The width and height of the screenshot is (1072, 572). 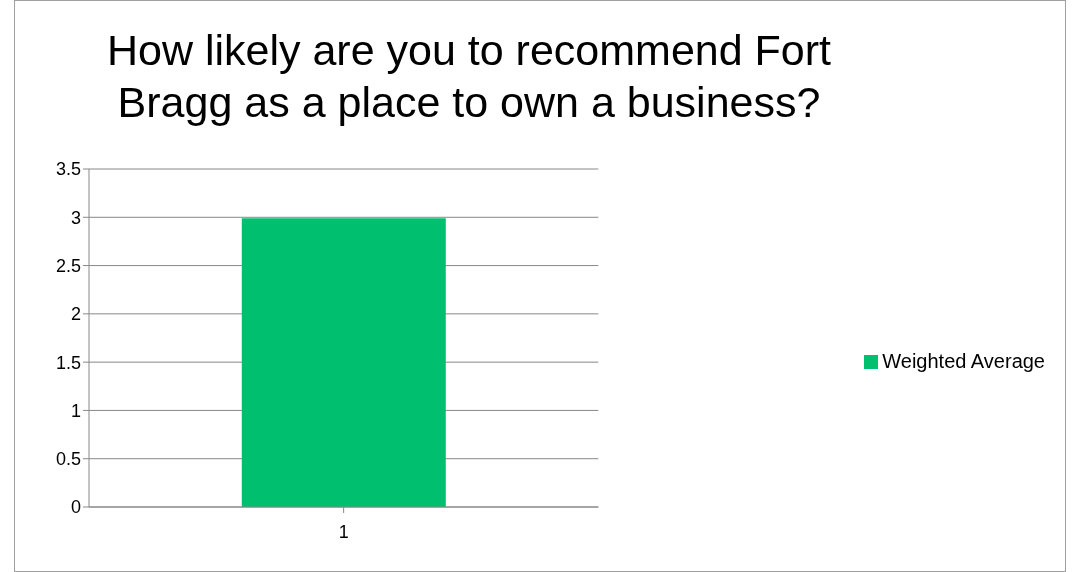 I want to click on y-tick-label: 1.5, so click(x=68, y=362).